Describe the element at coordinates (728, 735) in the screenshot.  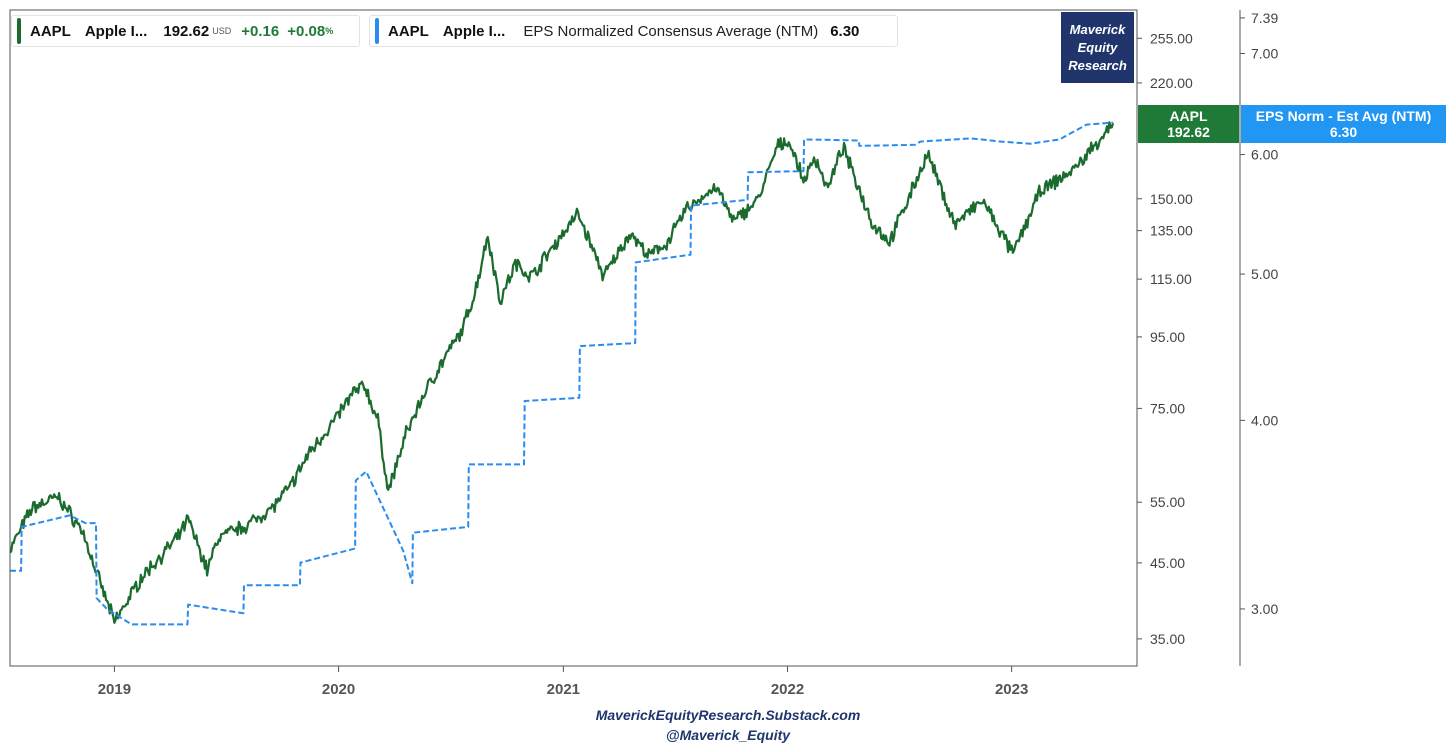
I see `footer-handle: @Maverick_Equity` at that location.